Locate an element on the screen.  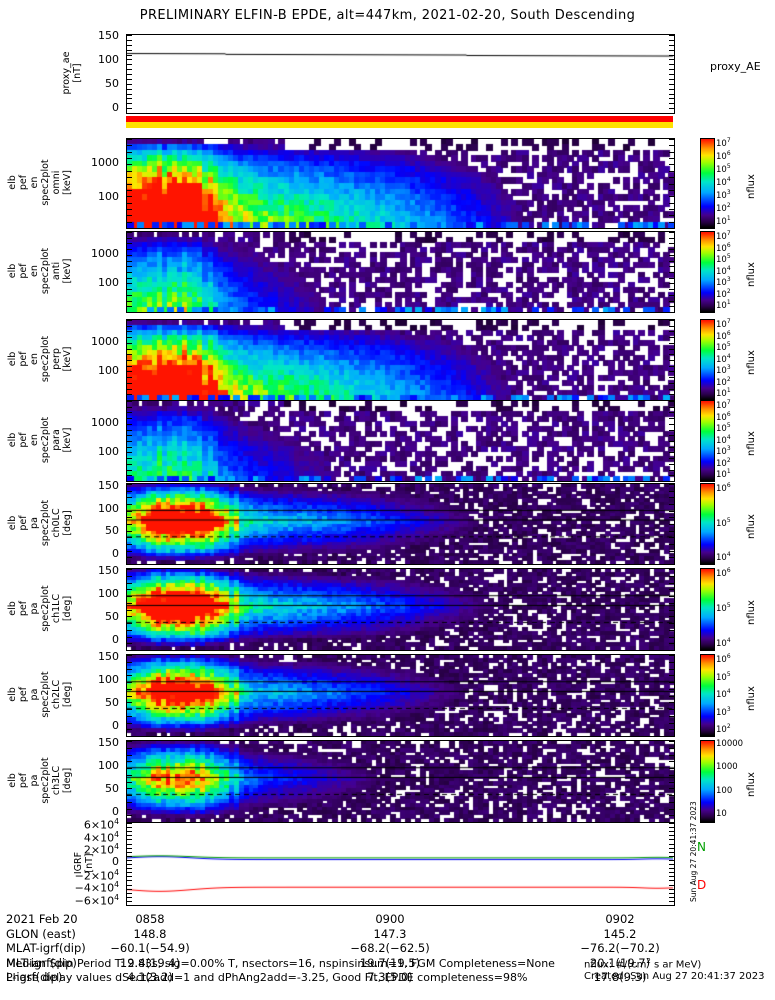
panel-proxy-ae is located at coordinates (400, 74).